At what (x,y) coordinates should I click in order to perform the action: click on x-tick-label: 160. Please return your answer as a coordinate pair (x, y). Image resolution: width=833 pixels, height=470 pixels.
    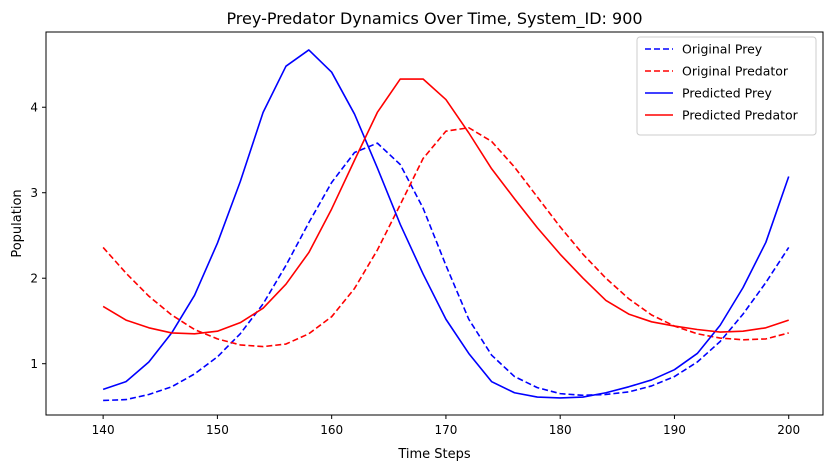
    Looking at the image, I should click on (331, 430).